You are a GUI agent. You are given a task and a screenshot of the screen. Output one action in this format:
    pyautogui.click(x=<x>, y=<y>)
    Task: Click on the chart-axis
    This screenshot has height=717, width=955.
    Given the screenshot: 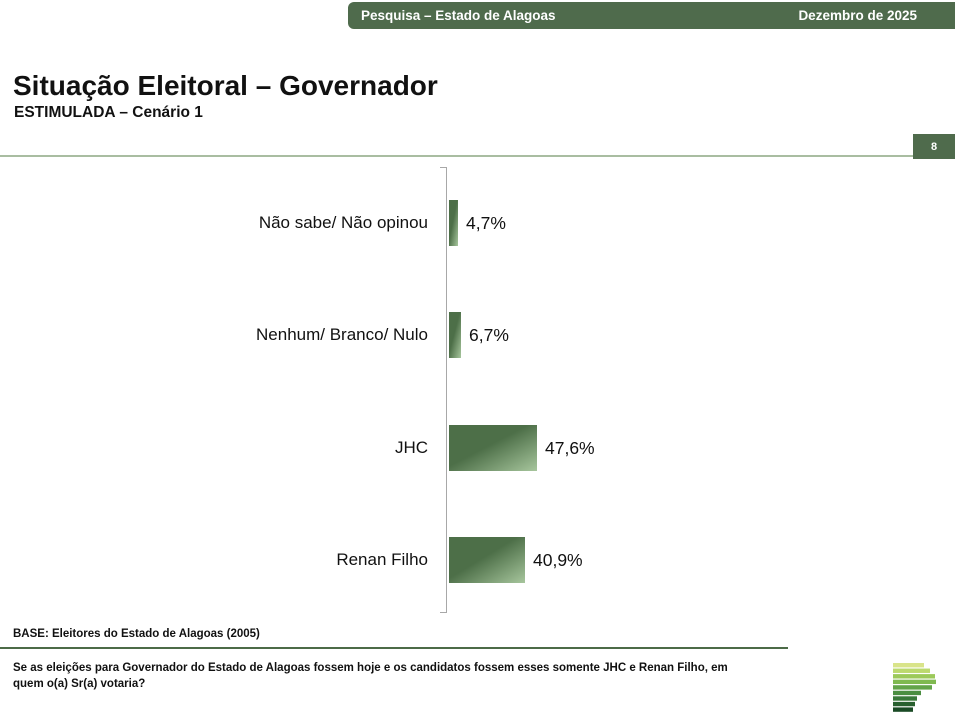 What is the action you would take?
    pyautogui.click(x=446, y=390)
    